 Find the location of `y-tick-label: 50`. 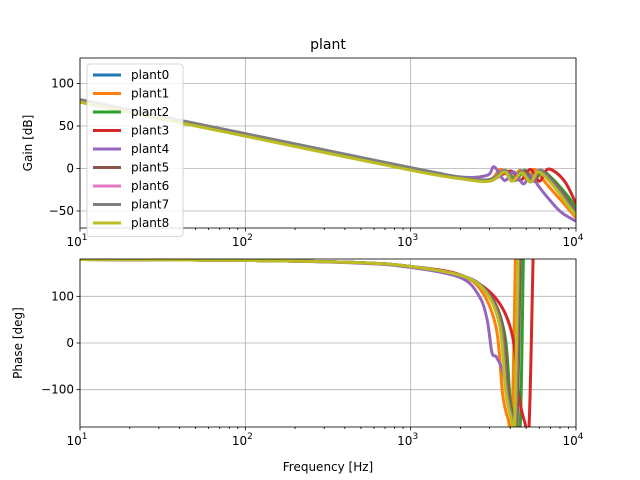

y-tick-label: 50 is located at coordinates (66, 126).